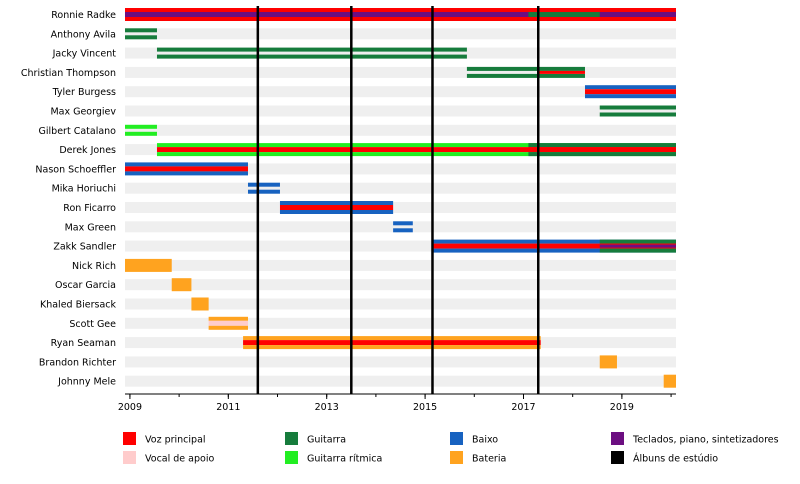 Image resolution: width=800 pixels, height=484 pixels. Describe the element at coordinates (84, 92) in the screenshot. I see `member-name: Tyler Burgess` at that location.